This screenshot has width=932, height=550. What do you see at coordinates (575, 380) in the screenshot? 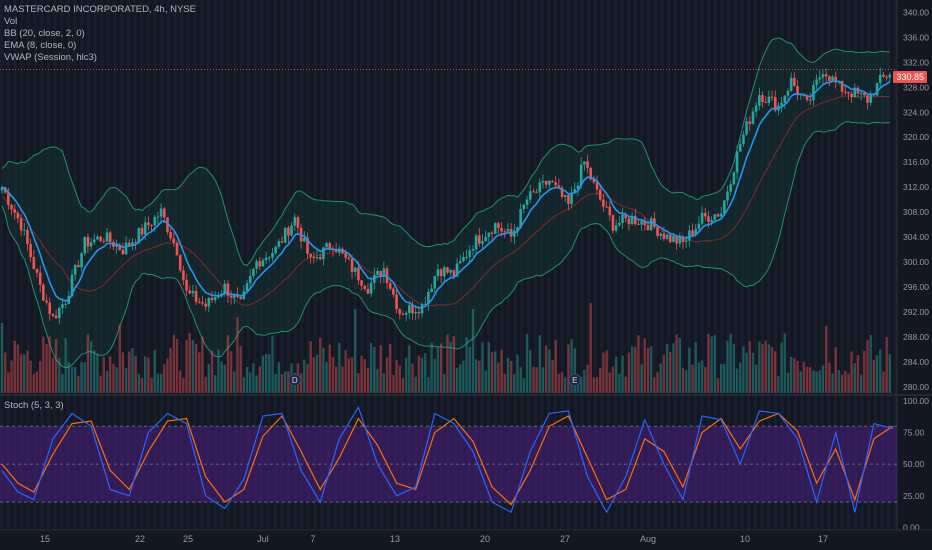
I see `event-marker-E` at bounding box center [575, 380].